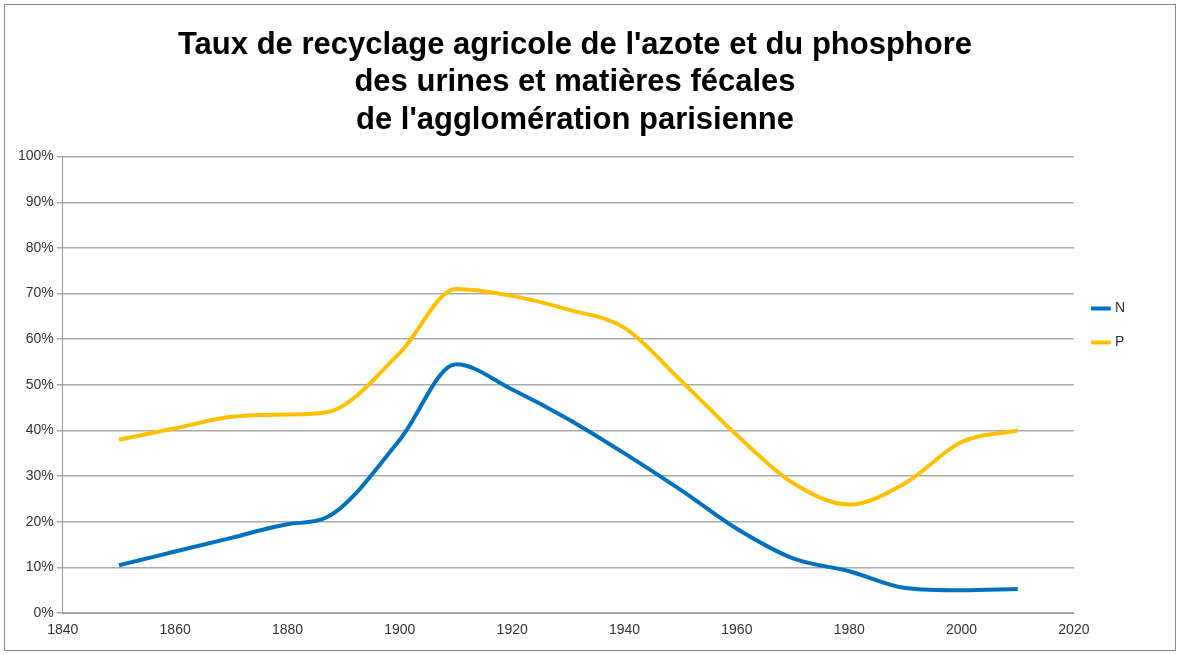 The height and width of the screenshot is (655, 1180). What do you see at coordinates (1120, 307) in the screenshot?
I see `legend-label: N` at bounding box center [1120, 307].